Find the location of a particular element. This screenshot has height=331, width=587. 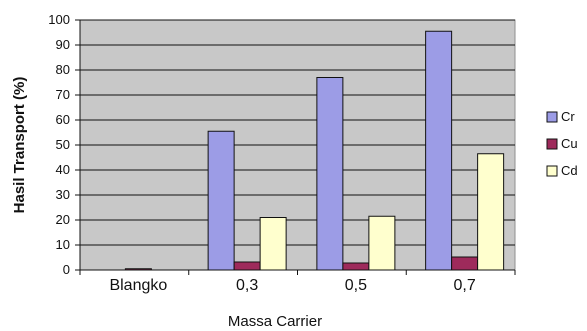

y-tick-label: 10 is located at coordinates (63, 244).